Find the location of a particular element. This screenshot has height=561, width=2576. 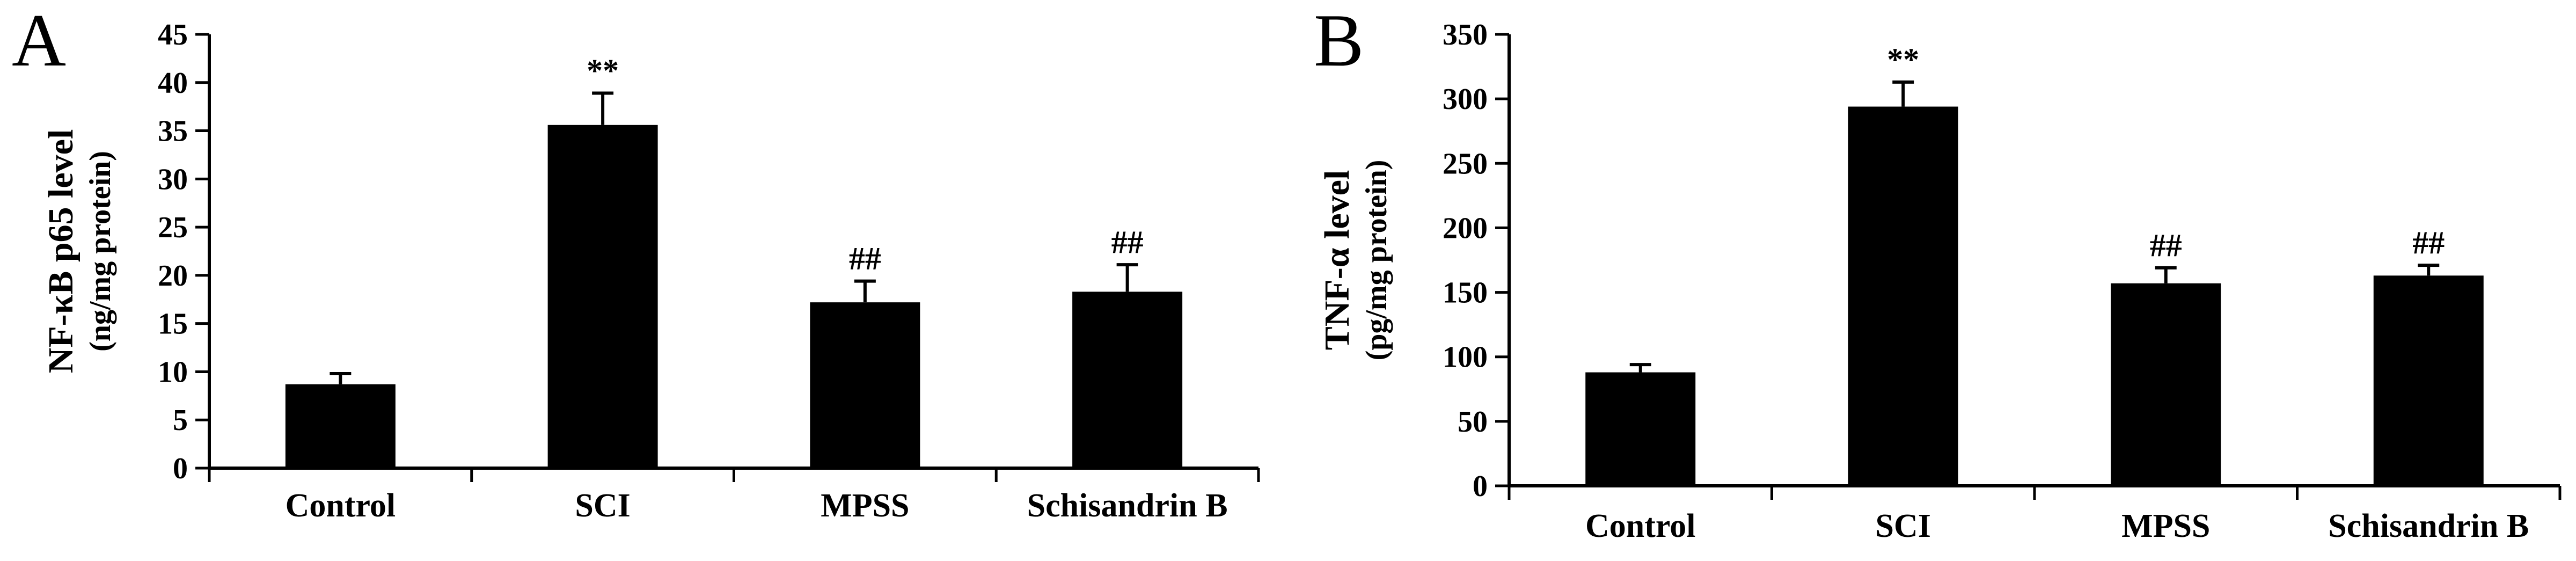

y-tick-label: 50 is located at coordinates (1473, 422).